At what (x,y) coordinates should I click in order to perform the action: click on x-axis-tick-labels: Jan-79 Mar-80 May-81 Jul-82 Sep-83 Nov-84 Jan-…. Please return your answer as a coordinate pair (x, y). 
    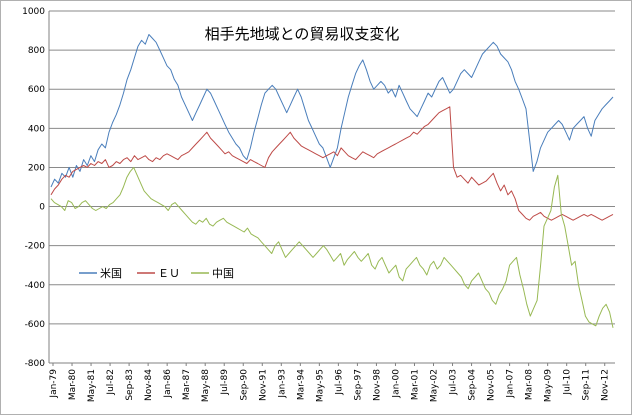
    Looking at the image, I should click on (330, 385).